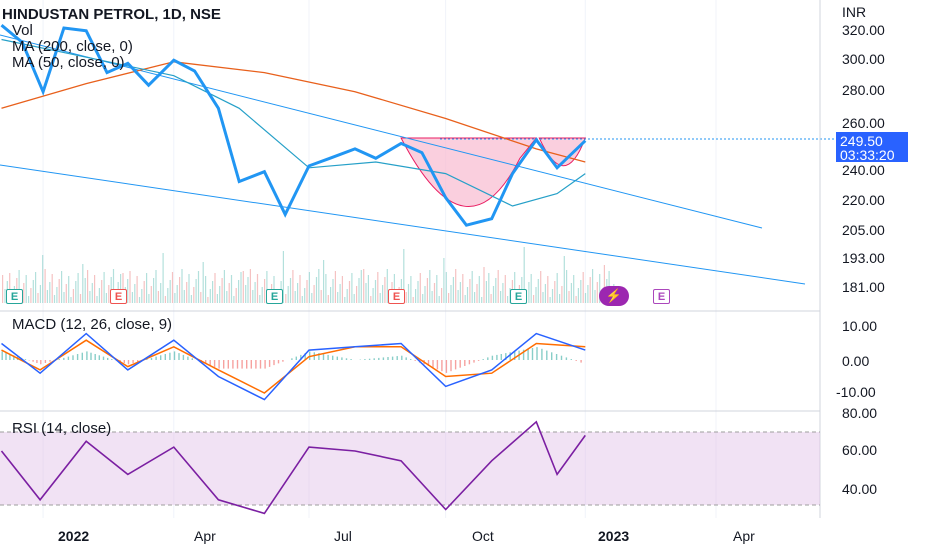  What do you see at coordinates (22, 30) in the screenshot?
I see `volume-legend: Vol` at bounding box center [22, 30].